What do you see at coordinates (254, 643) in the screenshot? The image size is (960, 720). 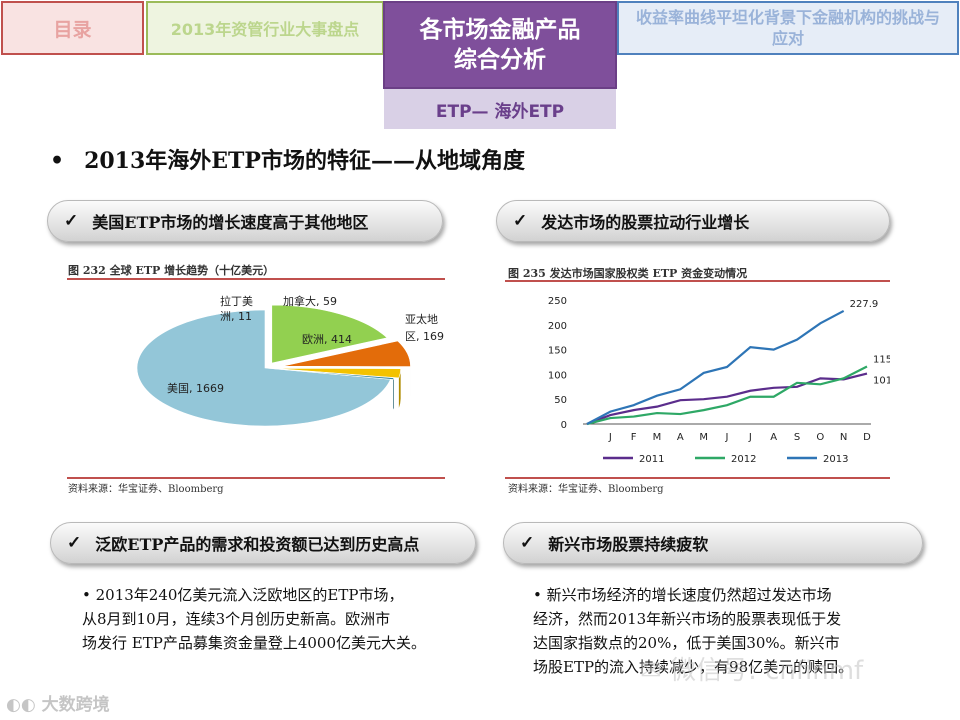 I see `europe-line-3: 场发行 ETP产品募集资金量登上4000亿美元大关。` at bounding box center [254, 643].